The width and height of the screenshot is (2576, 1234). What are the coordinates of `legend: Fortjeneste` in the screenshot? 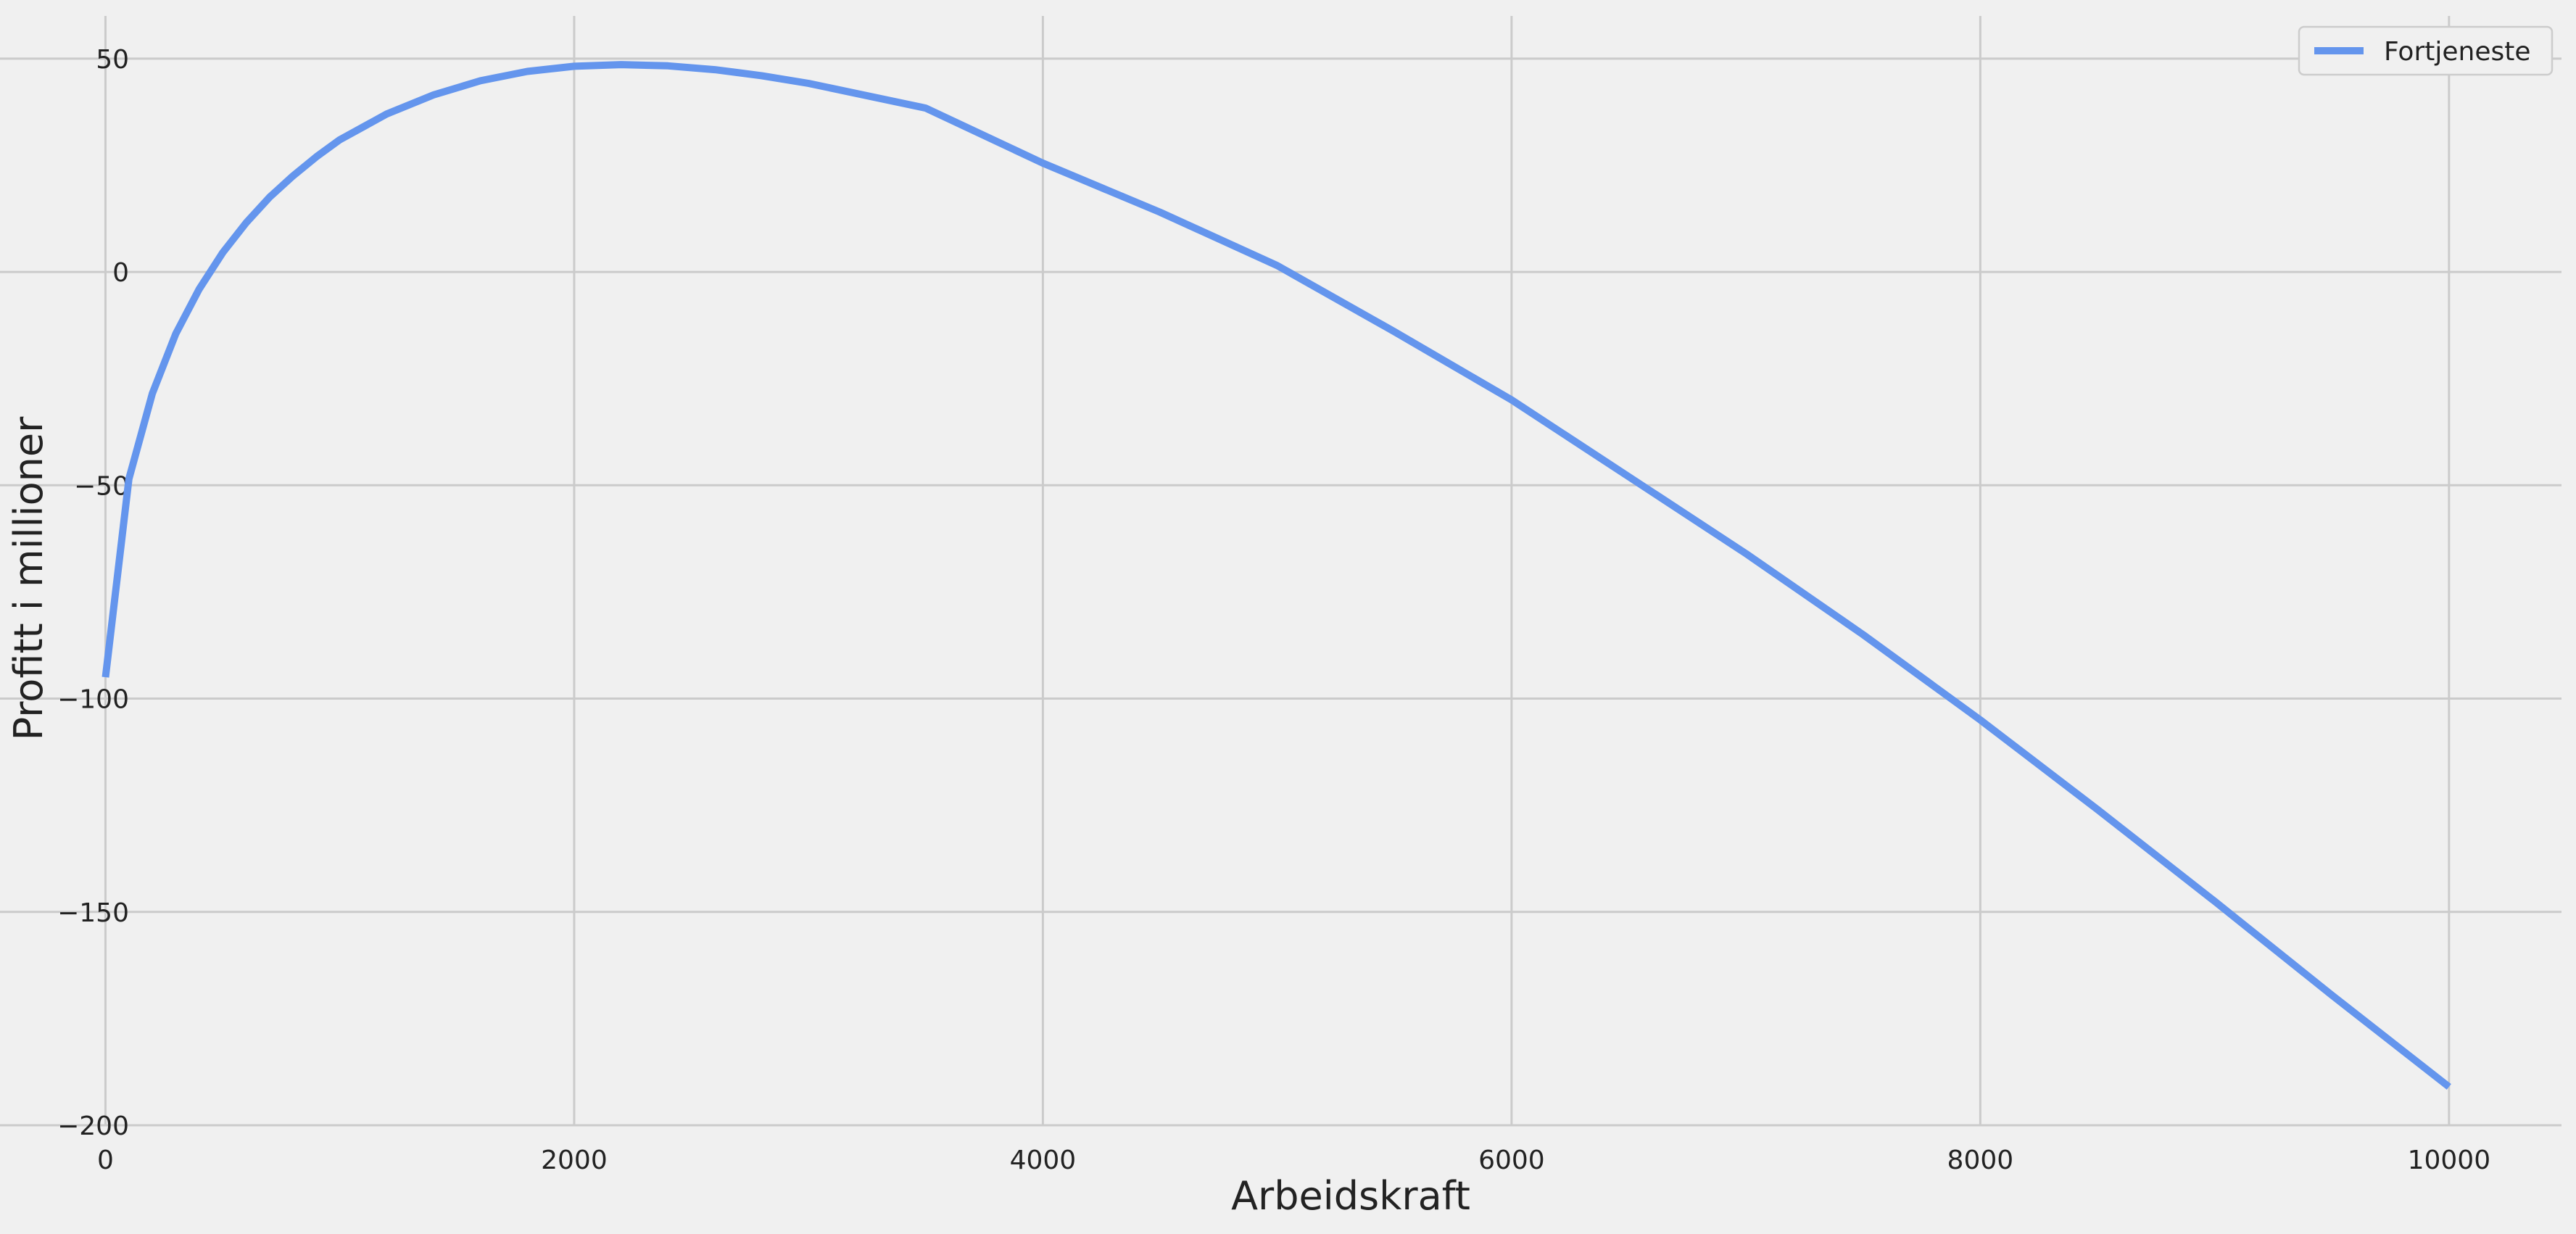 It's located at (2426, 50).